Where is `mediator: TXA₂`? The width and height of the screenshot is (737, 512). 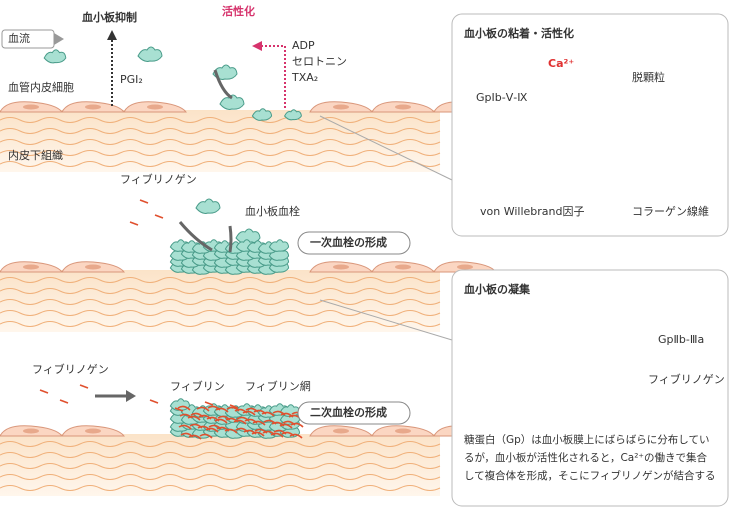
mediator: TXA₂ is located at coordinates (304, 77).